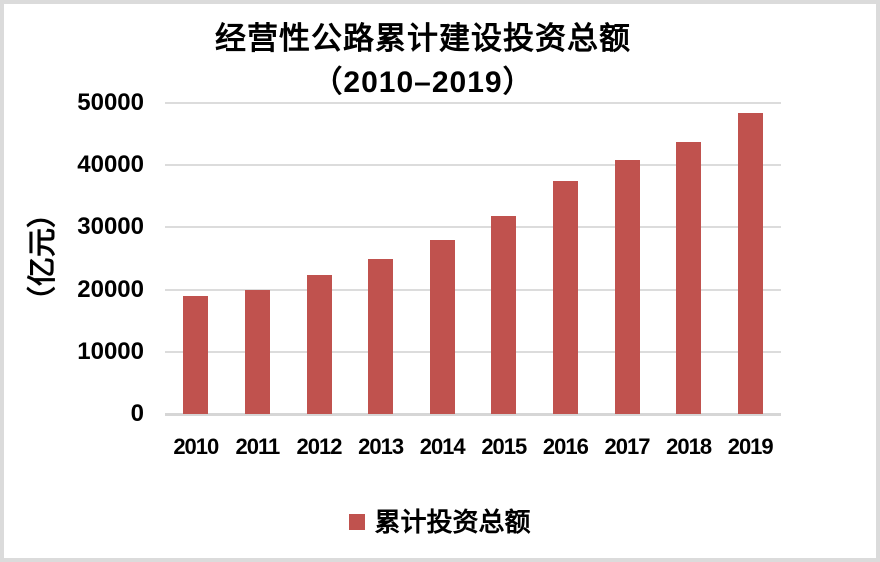 The width and height of the screenshot is (880, 562). Describe the element at coordinates (357, 522) in the screenshot. I see `legend-swatch` at that location.